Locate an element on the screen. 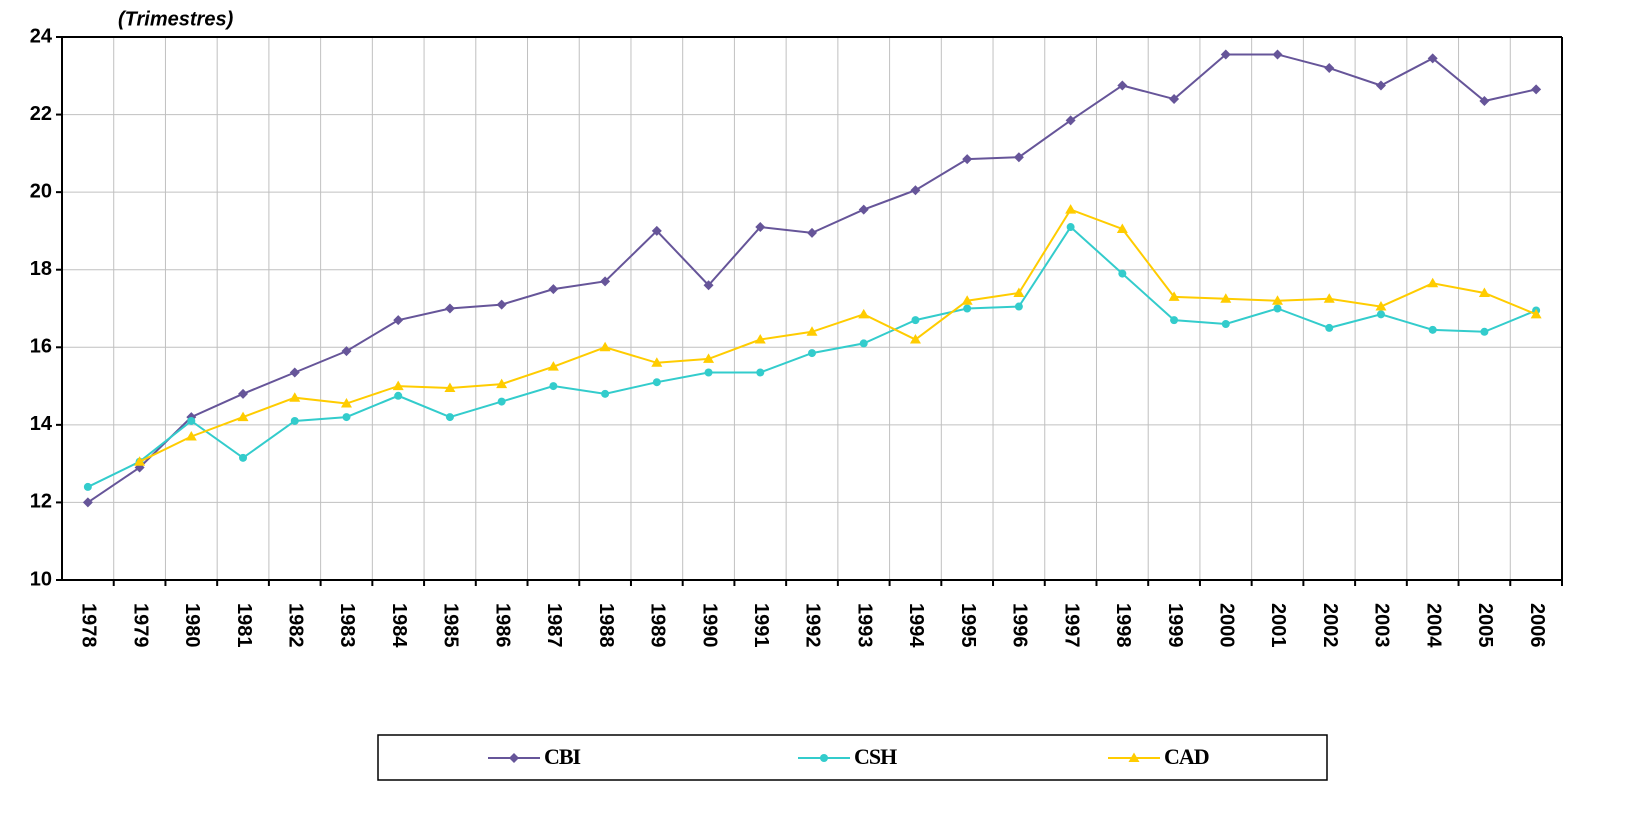  y-tick-label: 14 is located at coordinates (41, 424).